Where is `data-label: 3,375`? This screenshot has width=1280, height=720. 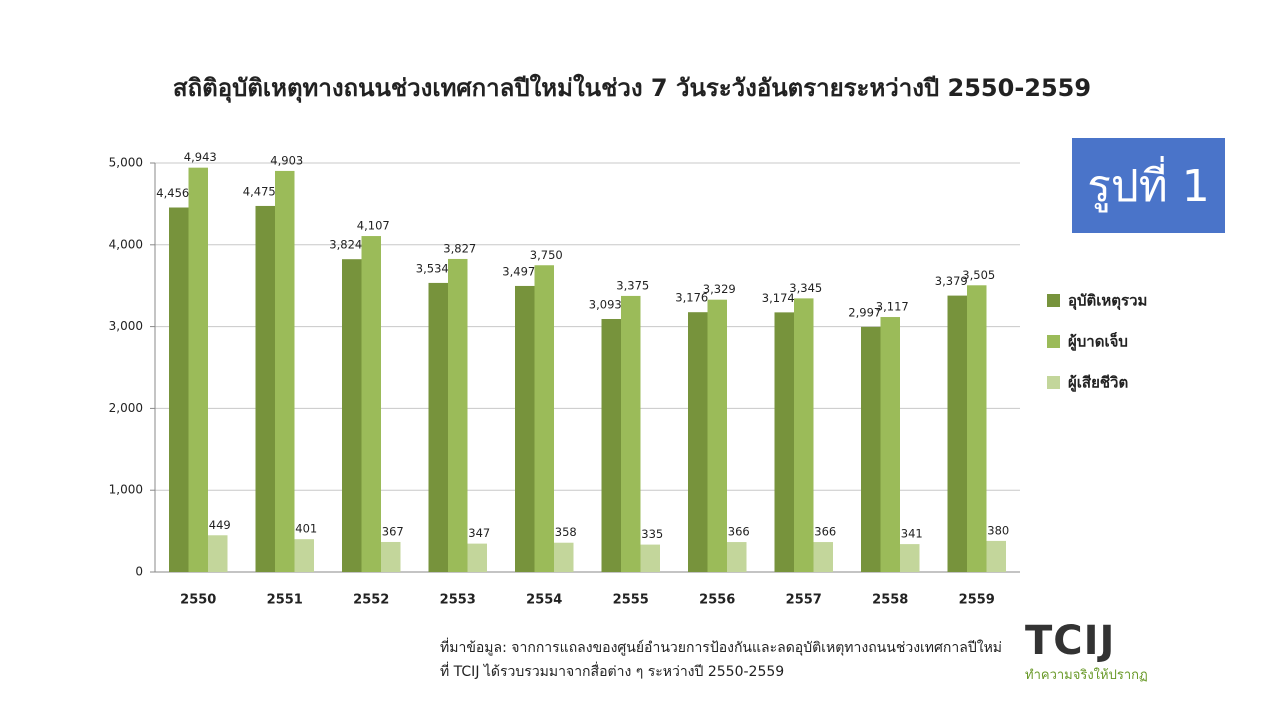
data-label: 3,375 is located at coordinates (632, 285).